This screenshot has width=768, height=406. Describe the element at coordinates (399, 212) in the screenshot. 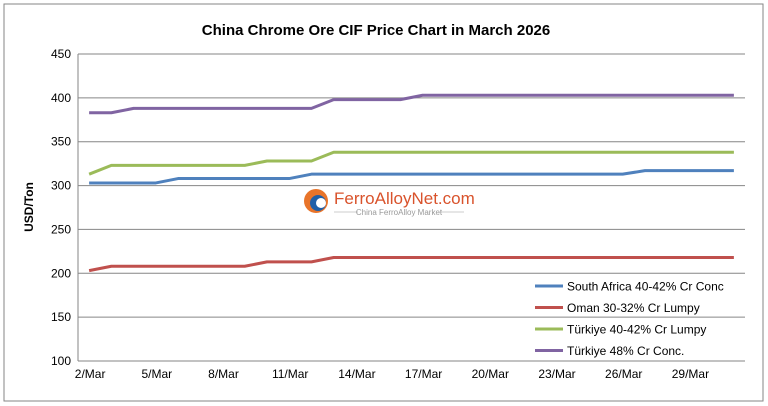

I see `watermark-tagline: China FerroAlloy Market` at that location.